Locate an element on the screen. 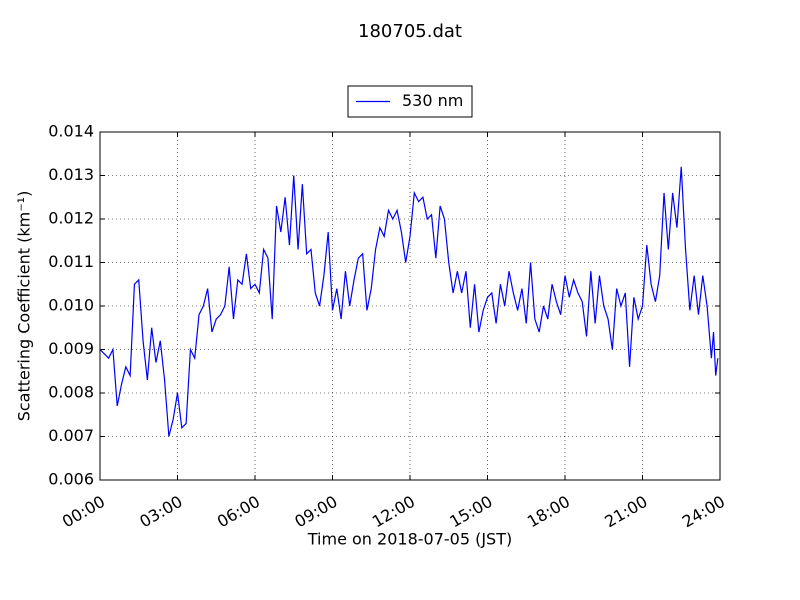  x-tick-label: 00:00 is located at coordinates (83, 512).